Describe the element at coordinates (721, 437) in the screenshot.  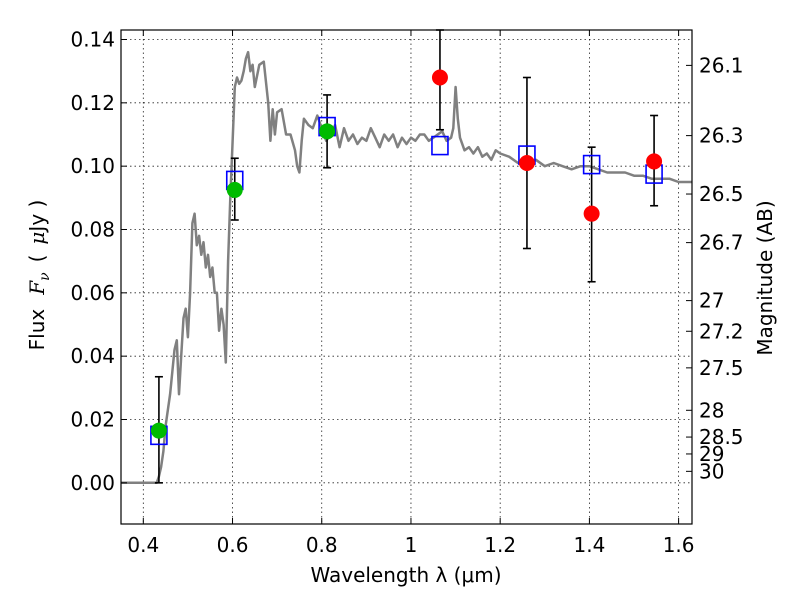
I see `mag-tick-label: 28.5` at that location.